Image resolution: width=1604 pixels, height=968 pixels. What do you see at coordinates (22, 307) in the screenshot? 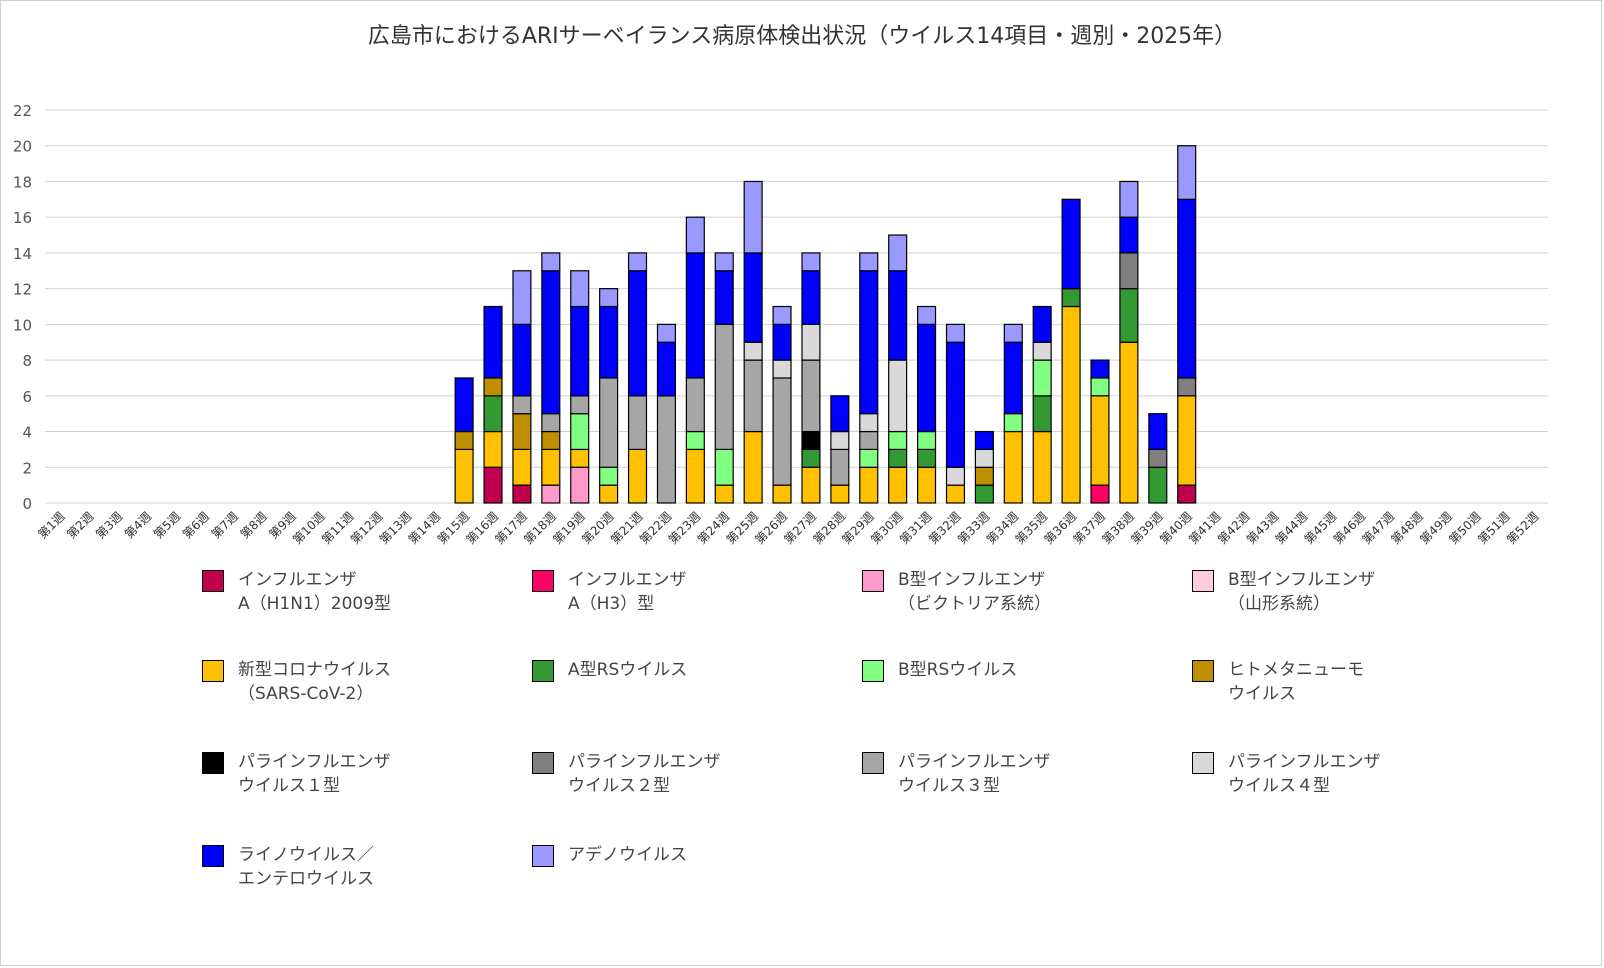
I see `y-axis-ticks: 0 2 4 6 8 10 12 14 16 18 20 22` at bounding box center [22, 307].